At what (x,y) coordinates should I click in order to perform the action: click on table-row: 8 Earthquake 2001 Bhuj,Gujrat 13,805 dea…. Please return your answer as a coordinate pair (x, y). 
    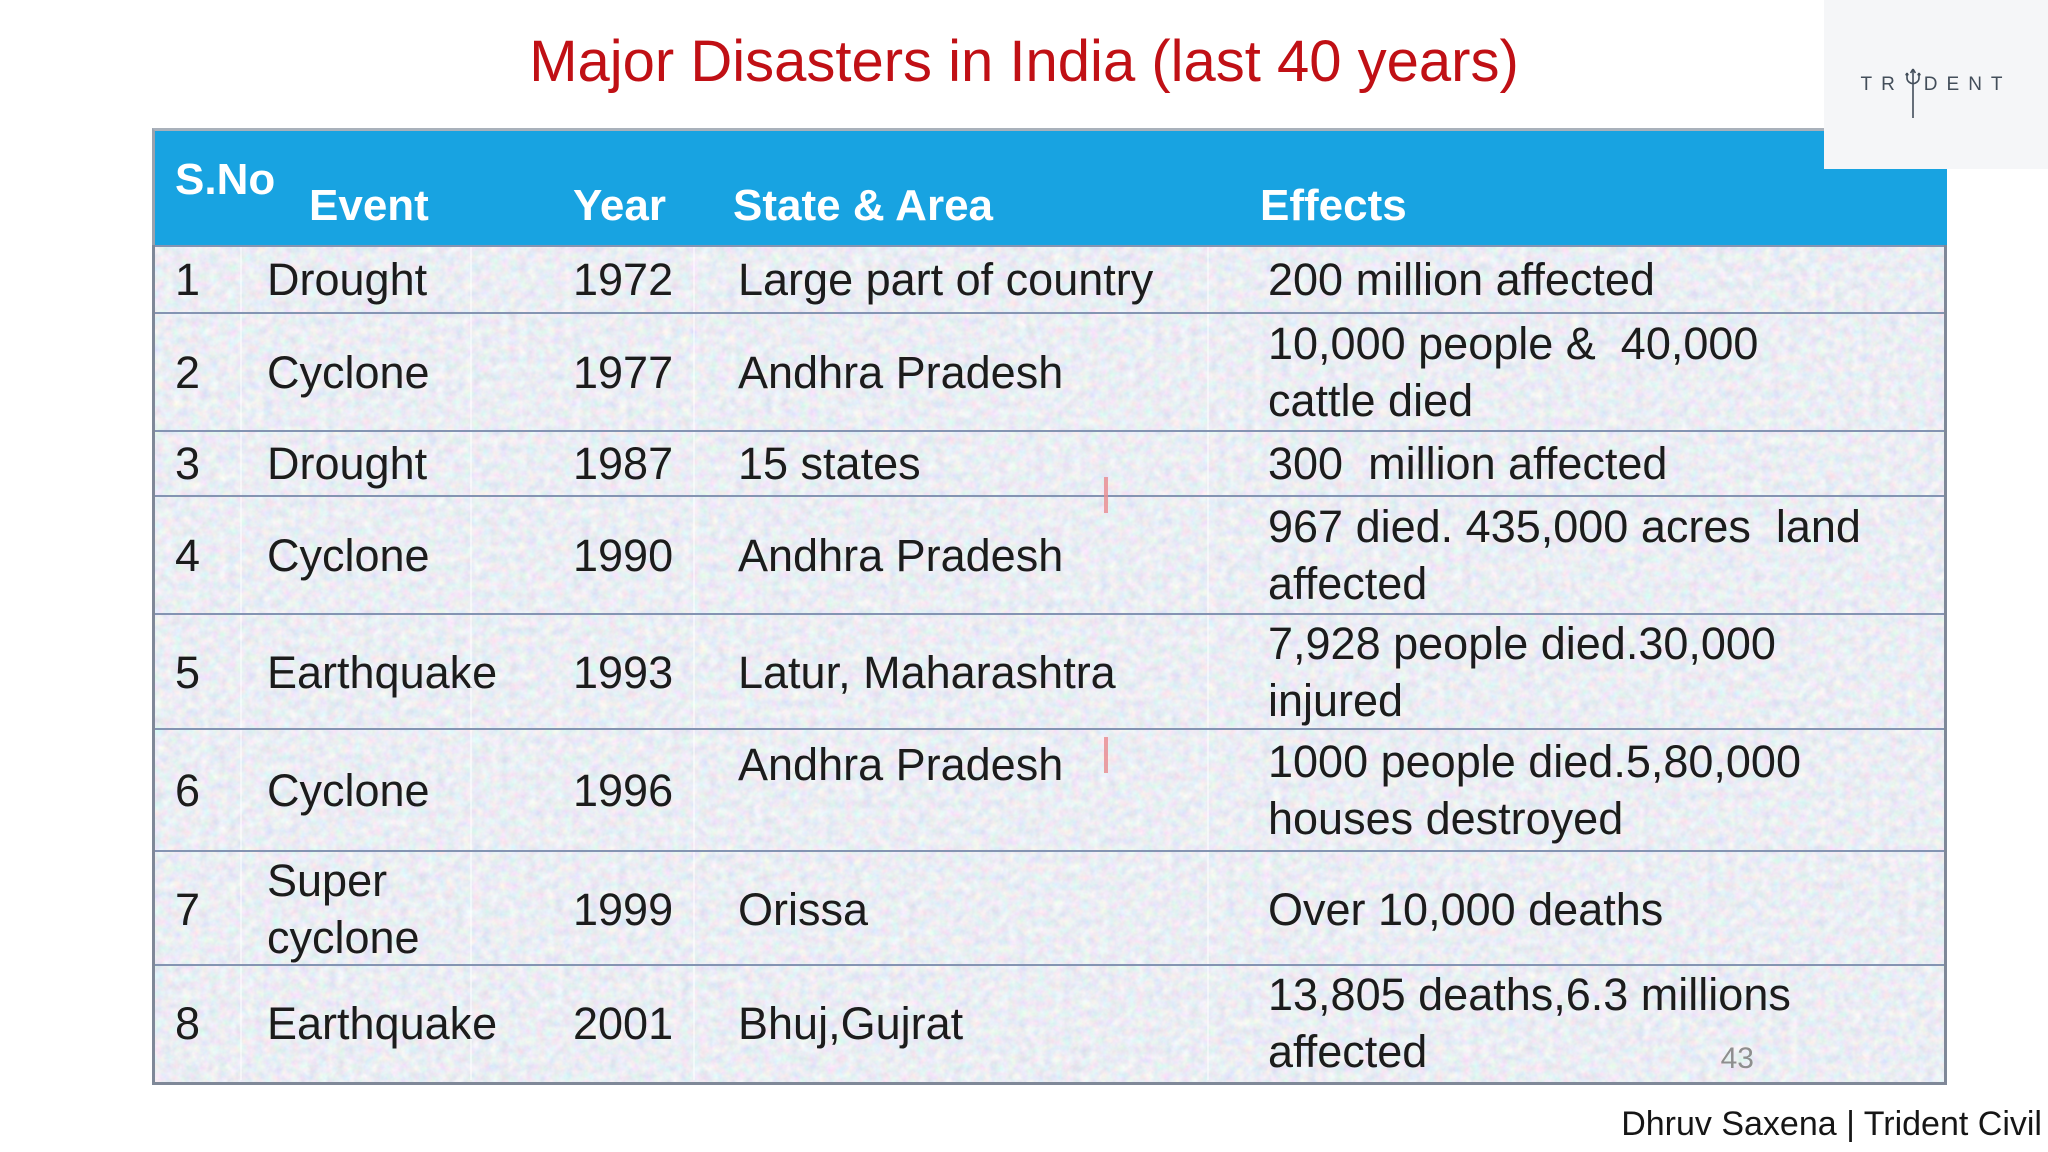
    Looking at the image, I should click on (1049, 1022).